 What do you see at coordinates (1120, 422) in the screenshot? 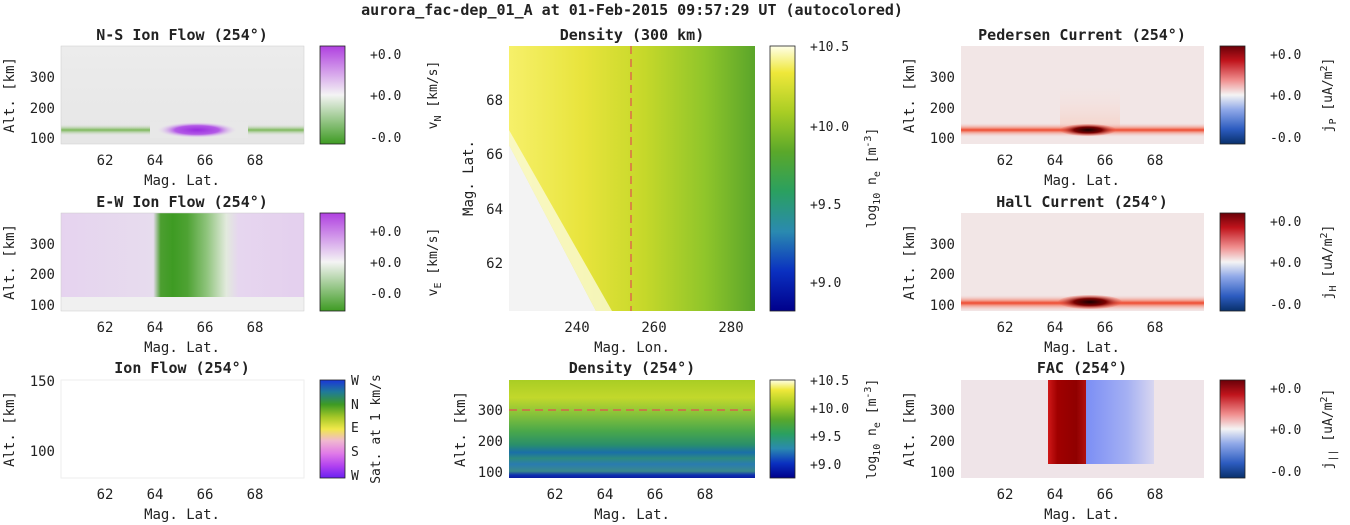
I see `heatmap-fac-blue-column` at bounding box center [1120, 422].